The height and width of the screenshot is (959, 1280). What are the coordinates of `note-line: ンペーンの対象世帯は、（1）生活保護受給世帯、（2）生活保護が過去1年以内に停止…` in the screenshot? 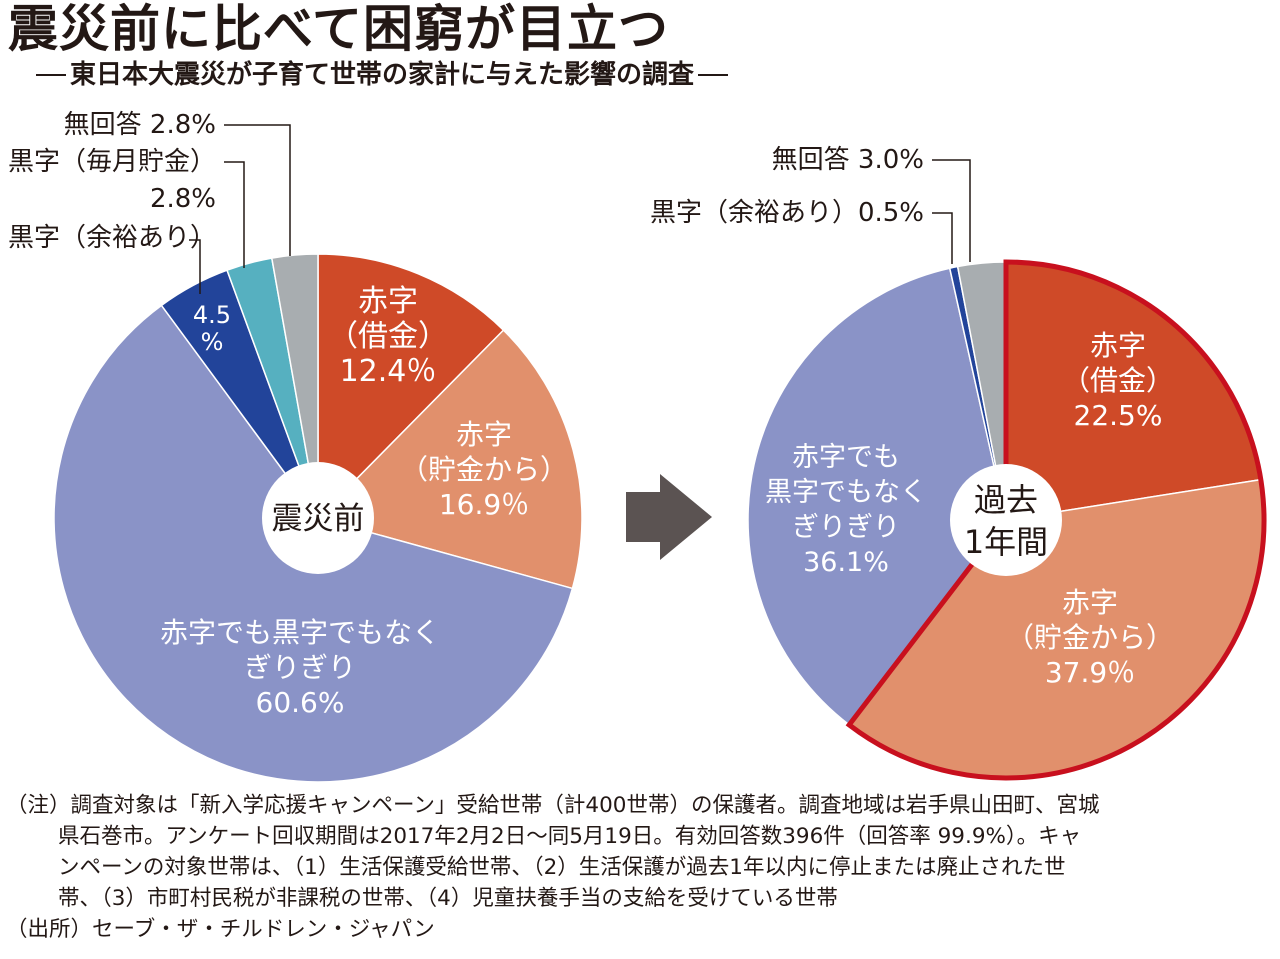 It's located at (562, 867).